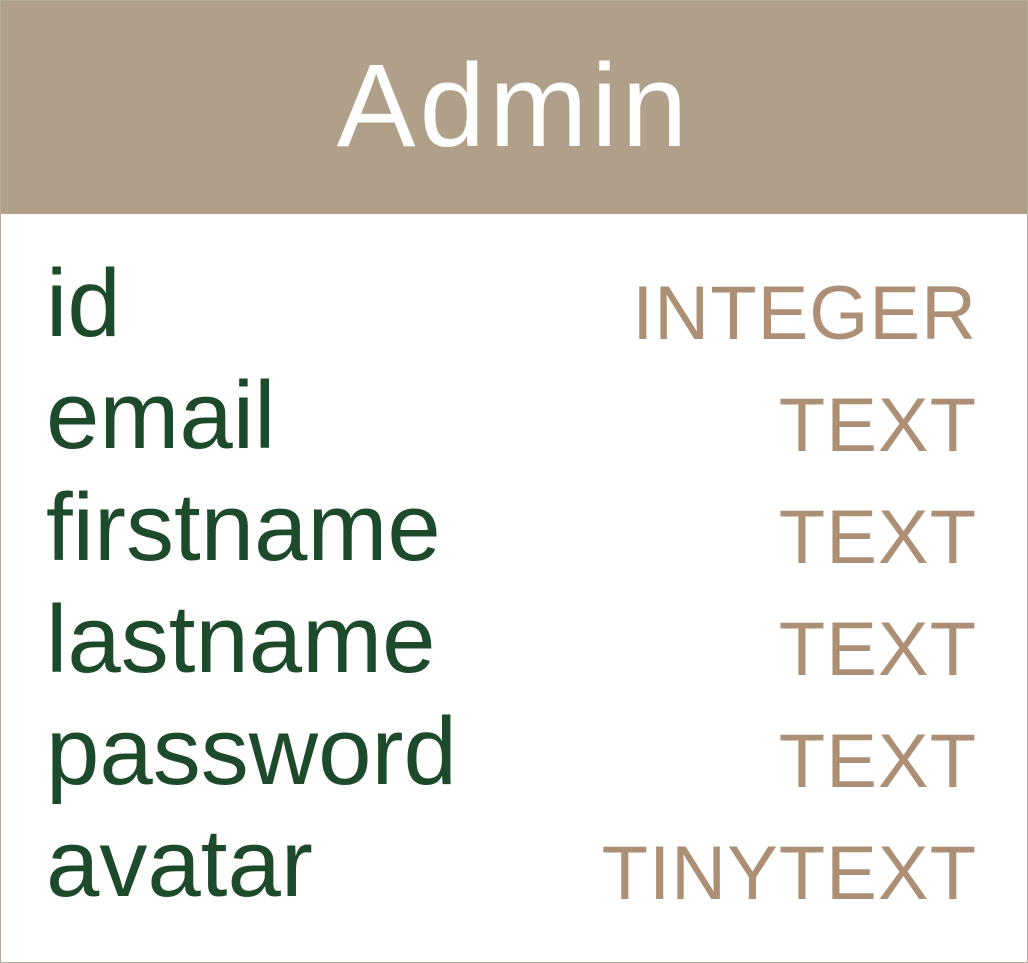 The height and width of the screenshot is (963, 1028). Describe the element at coordinates (789, 873) in the screenshot. I see `field-type: TINYTEXT` at that location.